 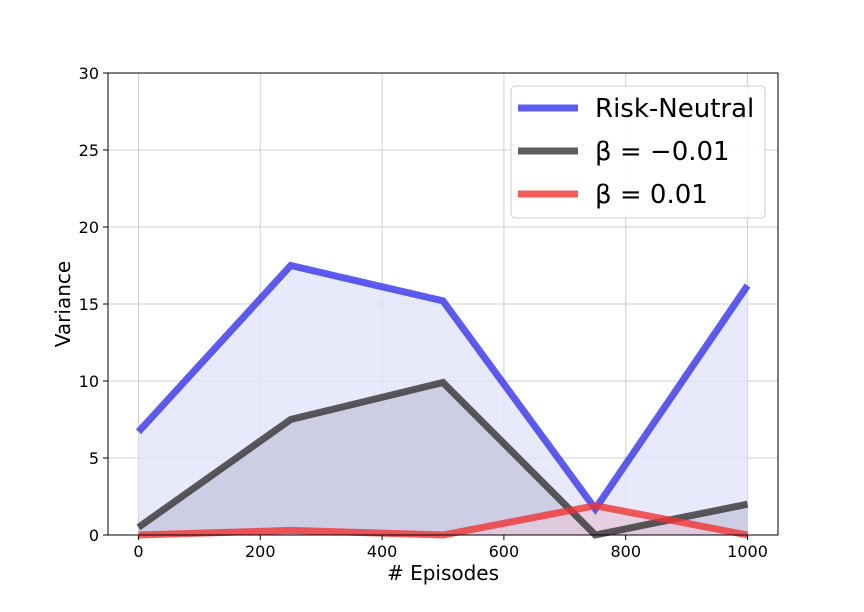 I want to click on y-axis-label: Variance, so click(x=63, y=304).